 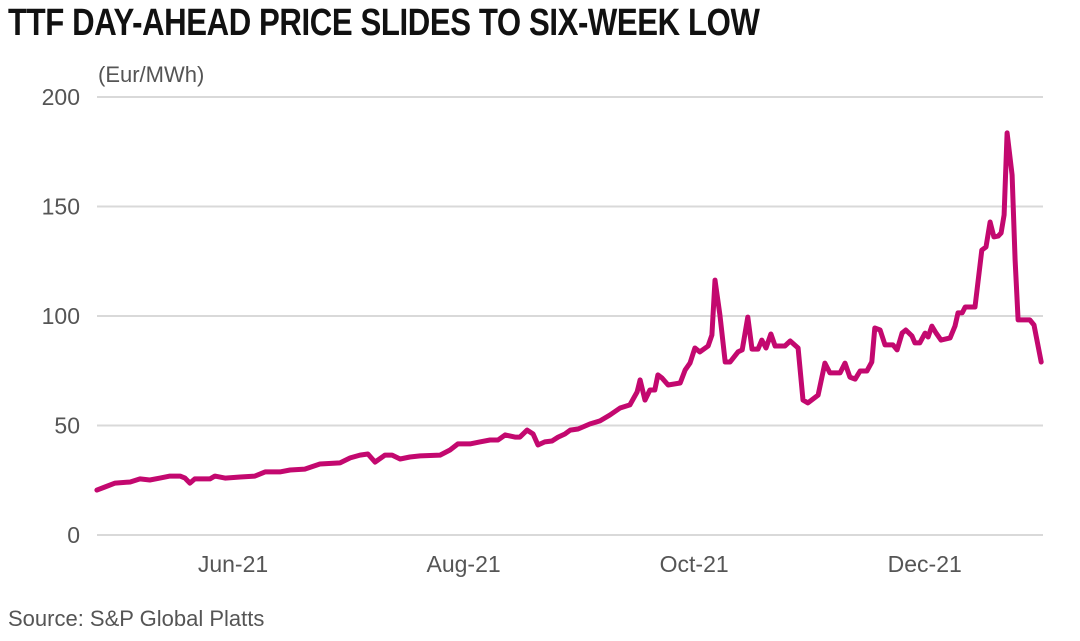 What do you see at coordinates (463, 564) in the screenshot?
I see `x-tick-label: Aug-21` at bounding box center [463, 564].